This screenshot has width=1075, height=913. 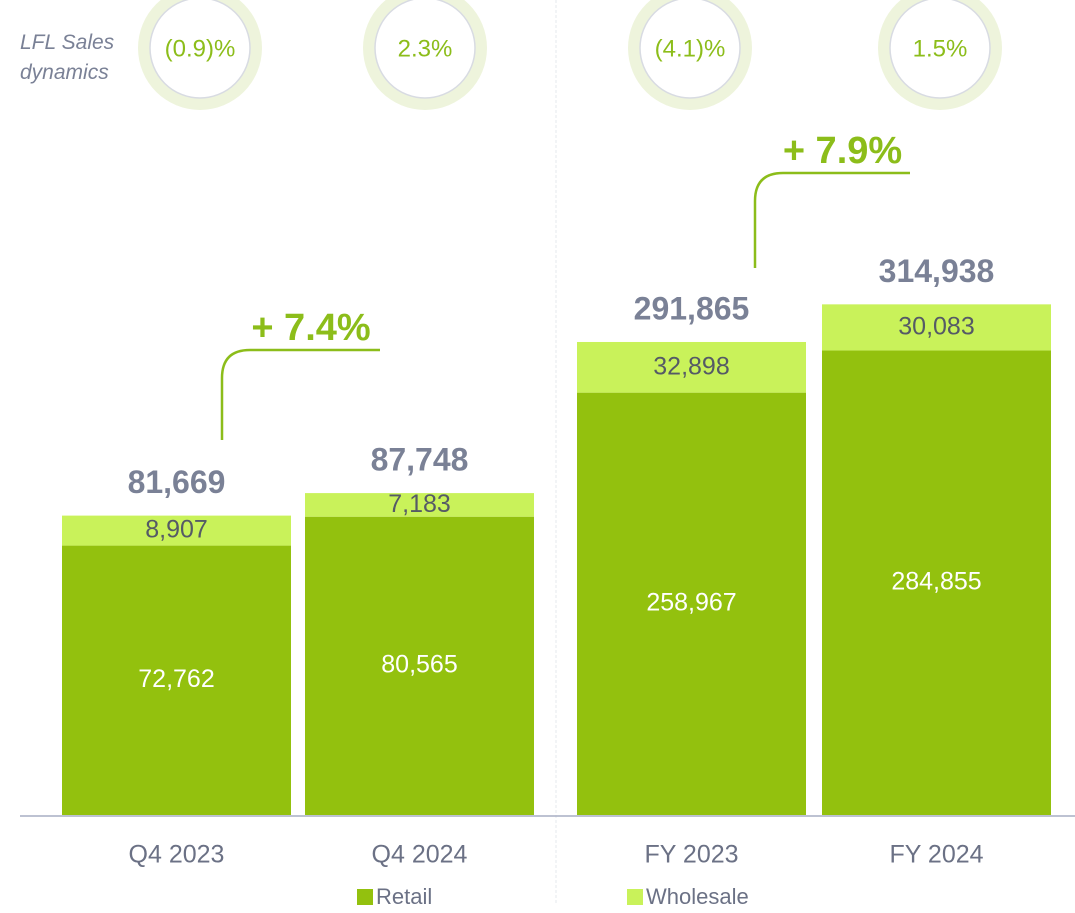 I want to click on total-label: 314,938, so click(x=937, y=271).